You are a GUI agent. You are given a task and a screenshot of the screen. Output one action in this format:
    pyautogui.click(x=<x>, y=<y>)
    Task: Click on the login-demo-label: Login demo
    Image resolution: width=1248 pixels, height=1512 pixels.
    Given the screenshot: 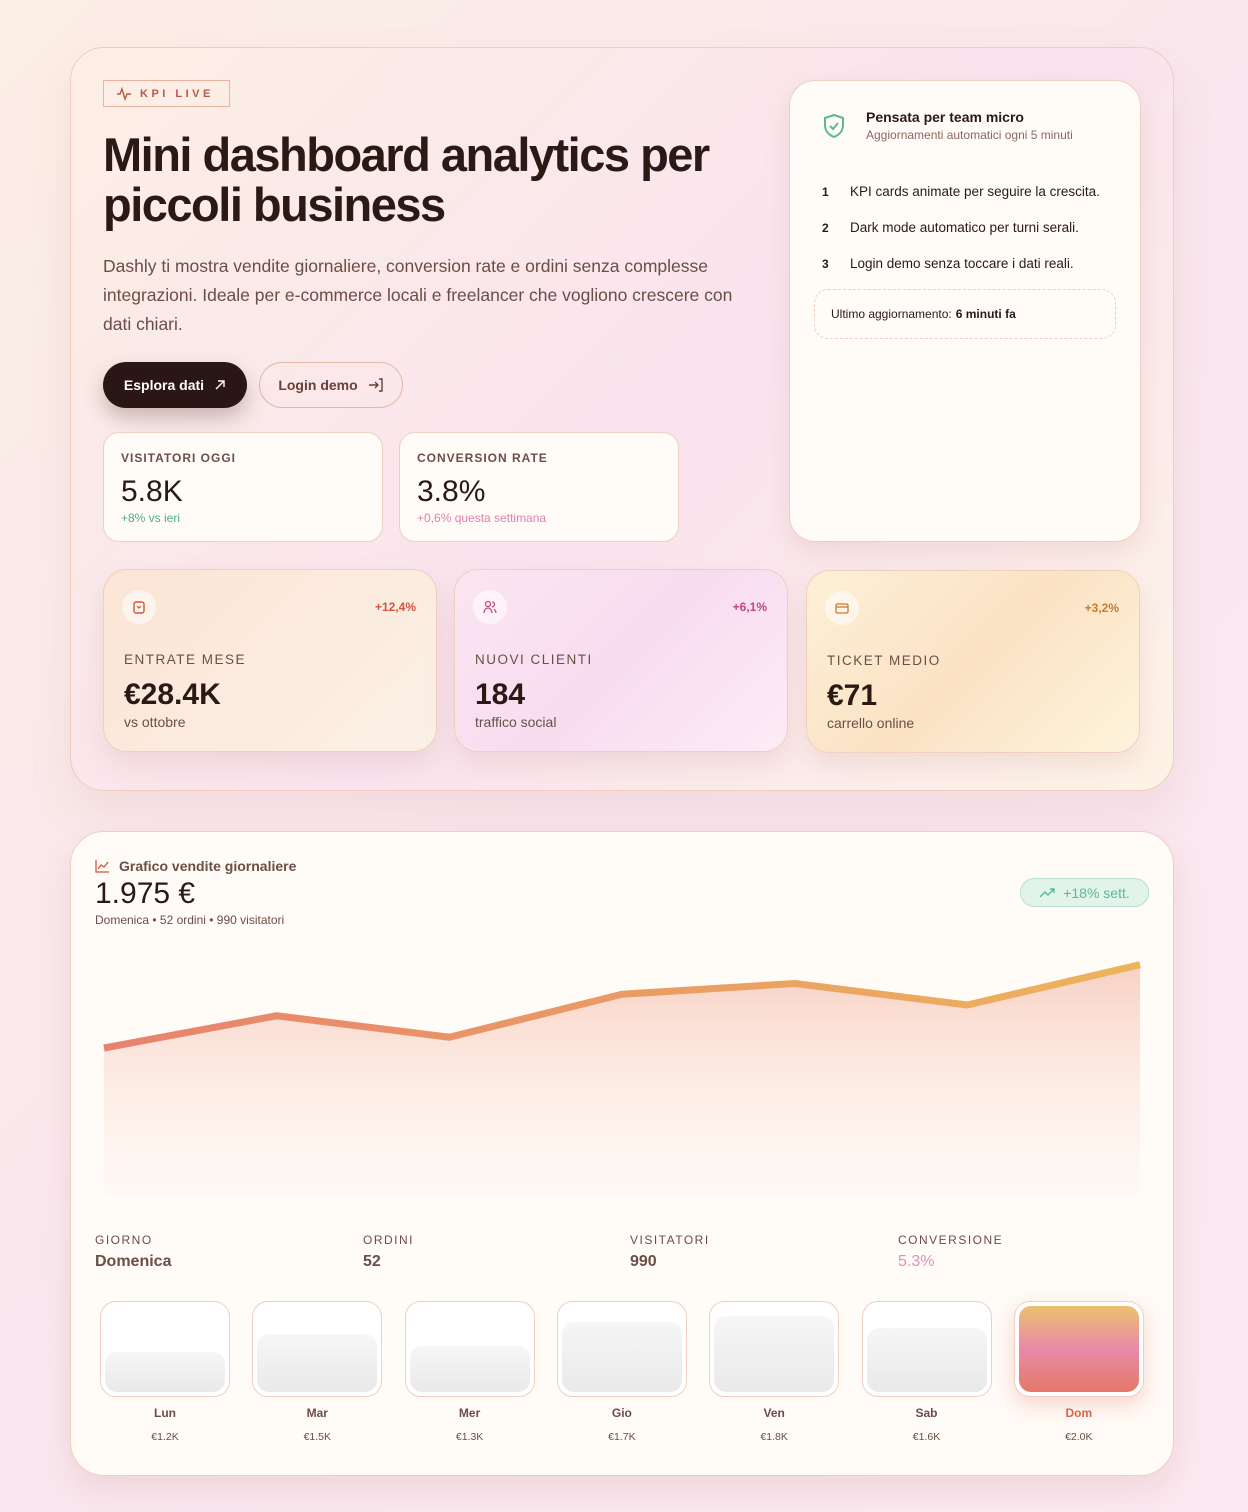 What is the action you would take?
    pyautogui.click(x=318, y=385)
    